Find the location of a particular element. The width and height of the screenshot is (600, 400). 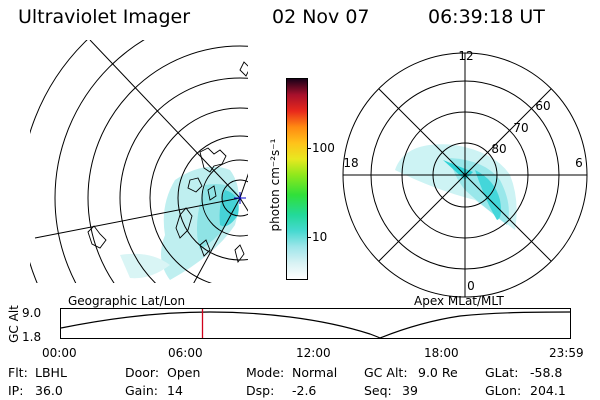

dsp-value: -2.6 is located at coordinates (304, 390).